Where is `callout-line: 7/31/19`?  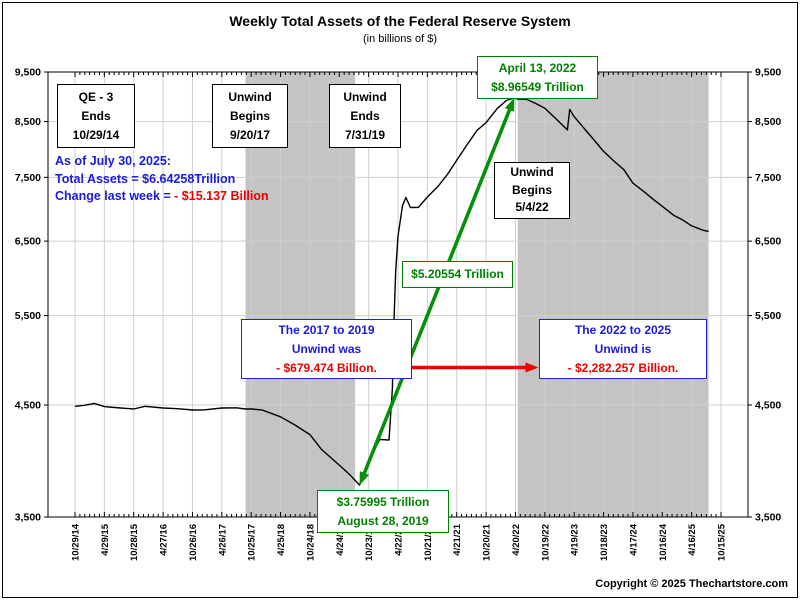 callout-line: 7/31/19 is located at coordinates (365, 134).